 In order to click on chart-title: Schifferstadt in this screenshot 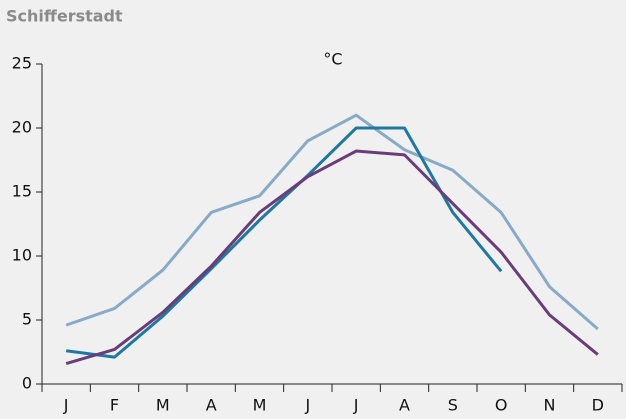, I will do `click(64, 16)`.